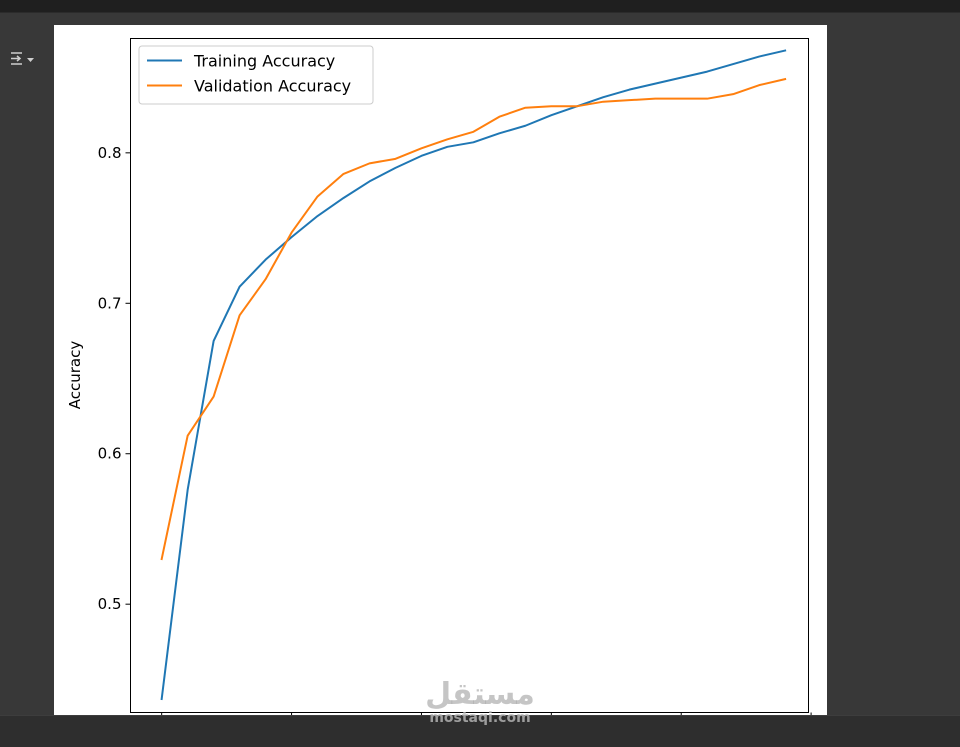 The height and width of the screenshot is (747, 960). What do you see at coordinates (22, 58) in the screenshot?
I see `output-toggle-icon` at bounding box center [22, 58].